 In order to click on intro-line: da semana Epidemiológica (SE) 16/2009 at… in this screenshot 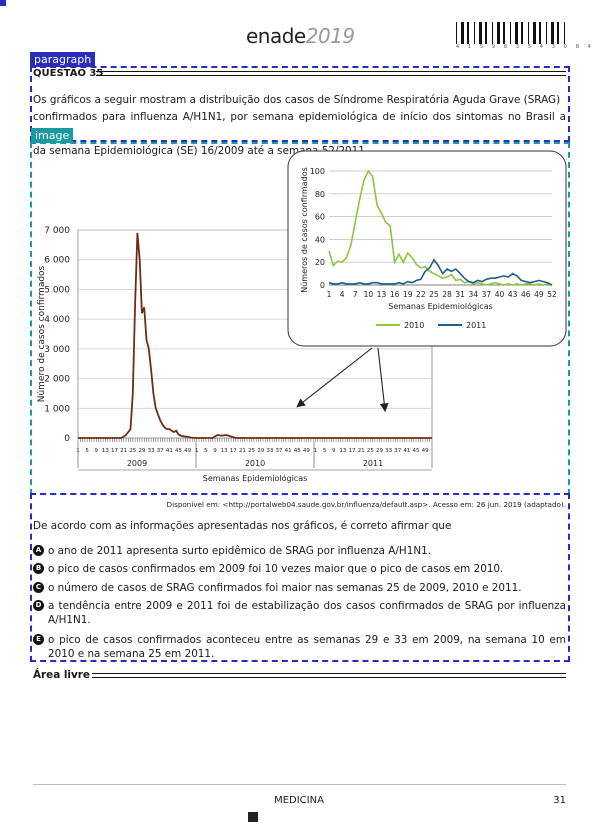, I will do `click(201, 151)`.